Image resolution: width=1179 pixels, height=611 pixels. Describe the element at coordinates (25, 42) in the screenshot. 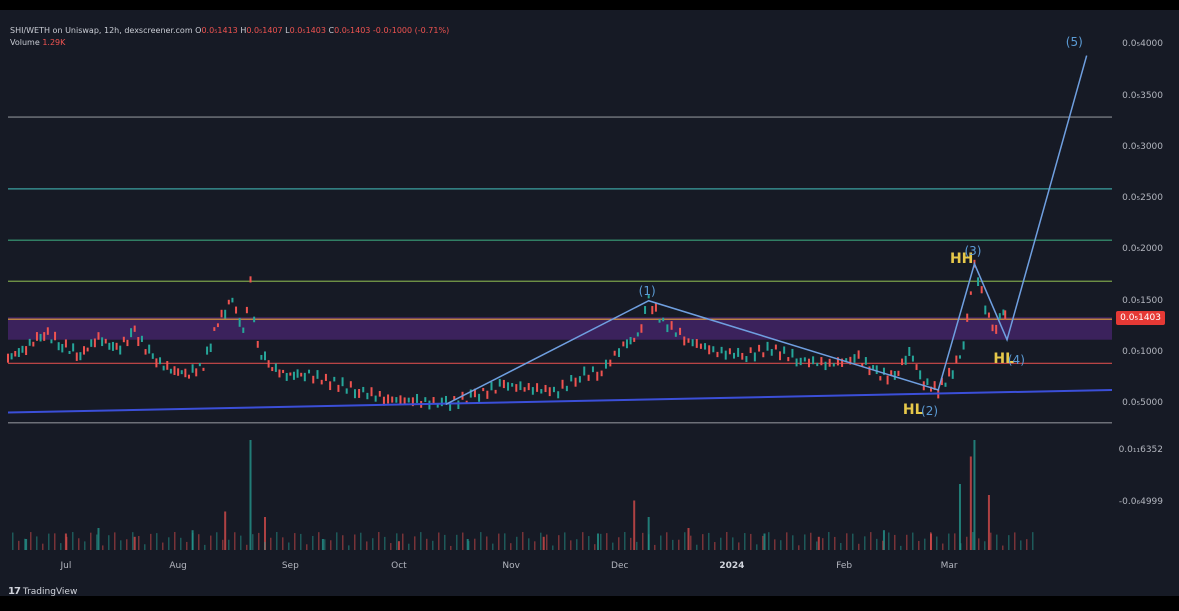

I see `volume-label: Volume` at that location.